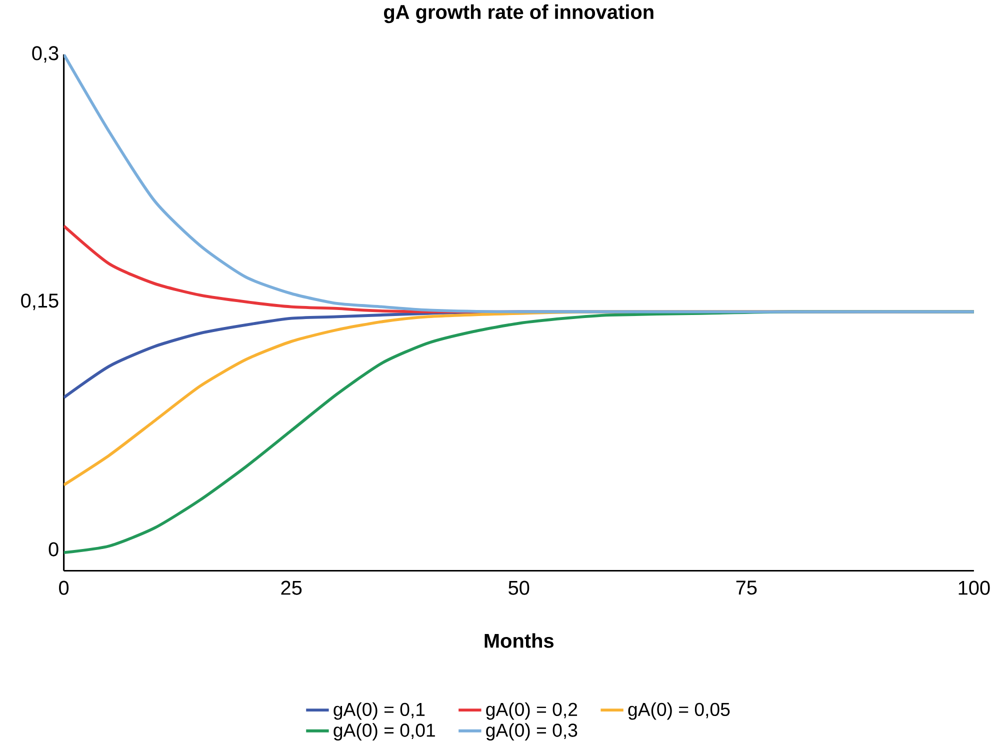 The height and width of the screenshot is (751, 995). What do you see at coordinates (519, 640) in the screenshot?
I see `x-axis-title: Months` at bounding box center [519, 640].